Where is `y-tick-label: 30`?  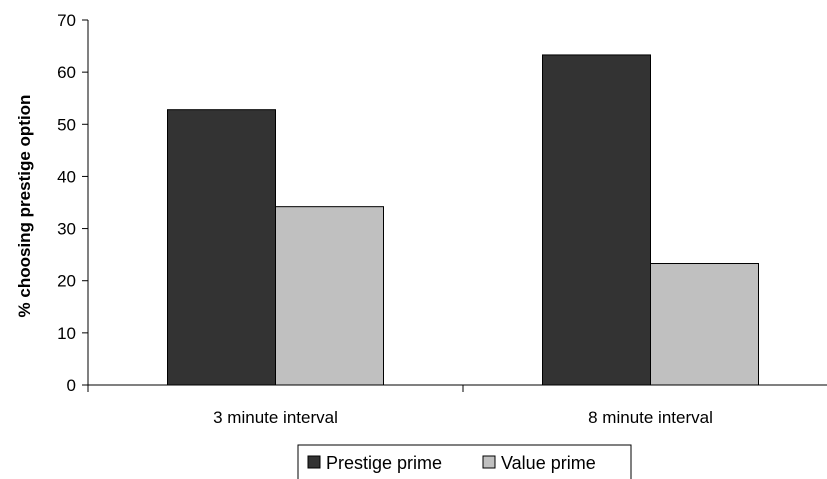 y-tick-label: 30 is located at coordinates (66, 229).